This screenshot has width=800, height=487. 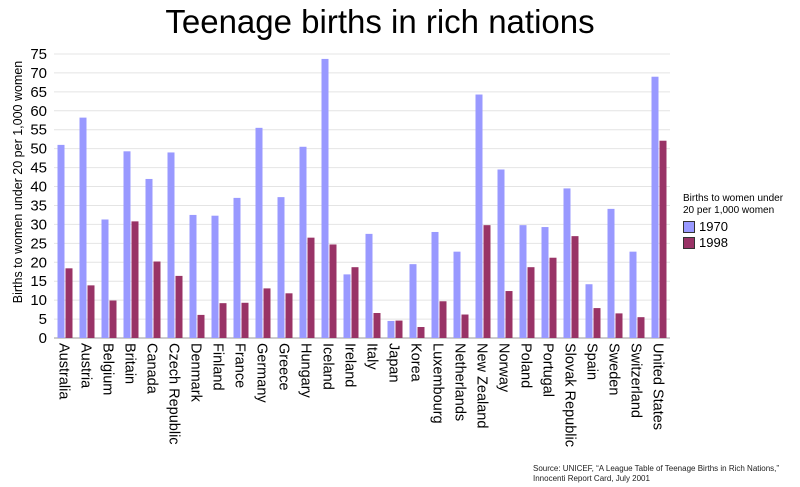 What do you see at coordinates (597, 323) in the screenshot?
I see `bar-1998-spain` at bounding box center [597, 323].